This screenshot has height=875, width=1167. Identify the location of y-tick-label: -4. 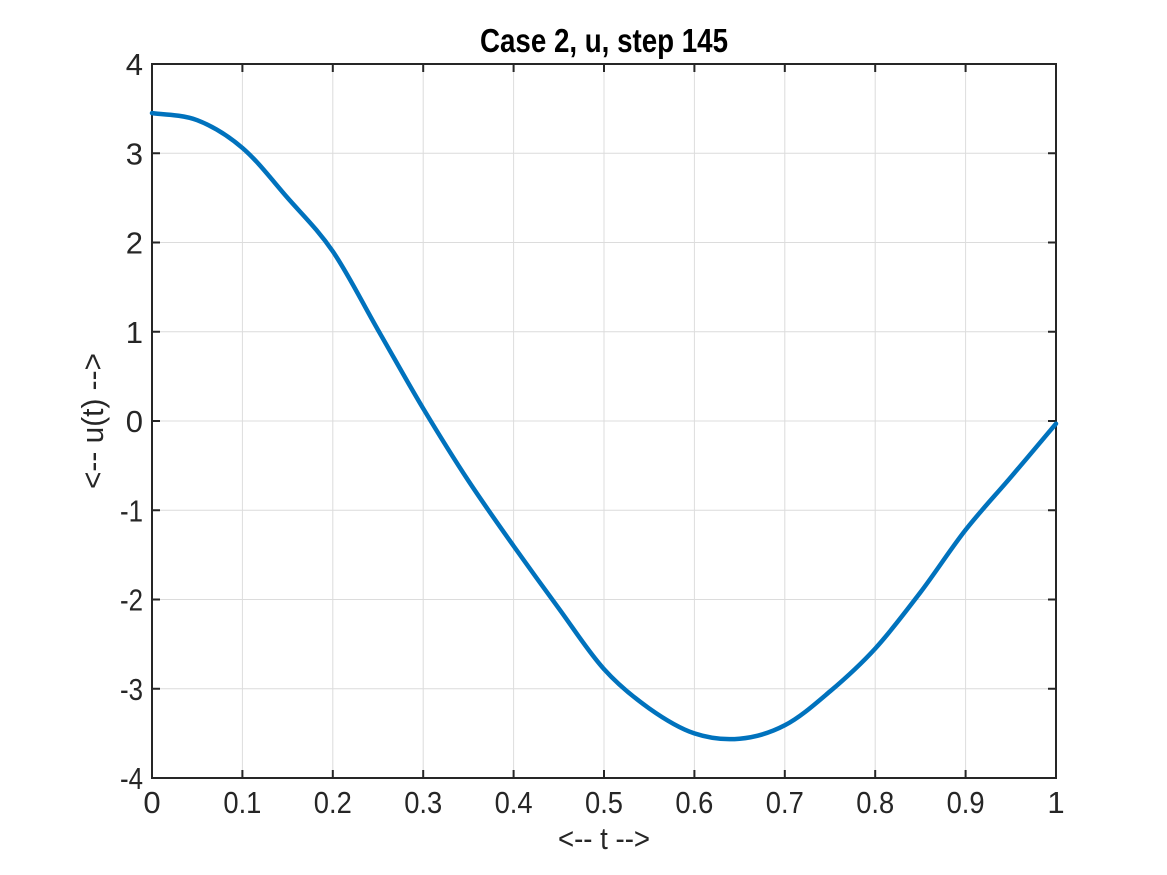
(131, 778).